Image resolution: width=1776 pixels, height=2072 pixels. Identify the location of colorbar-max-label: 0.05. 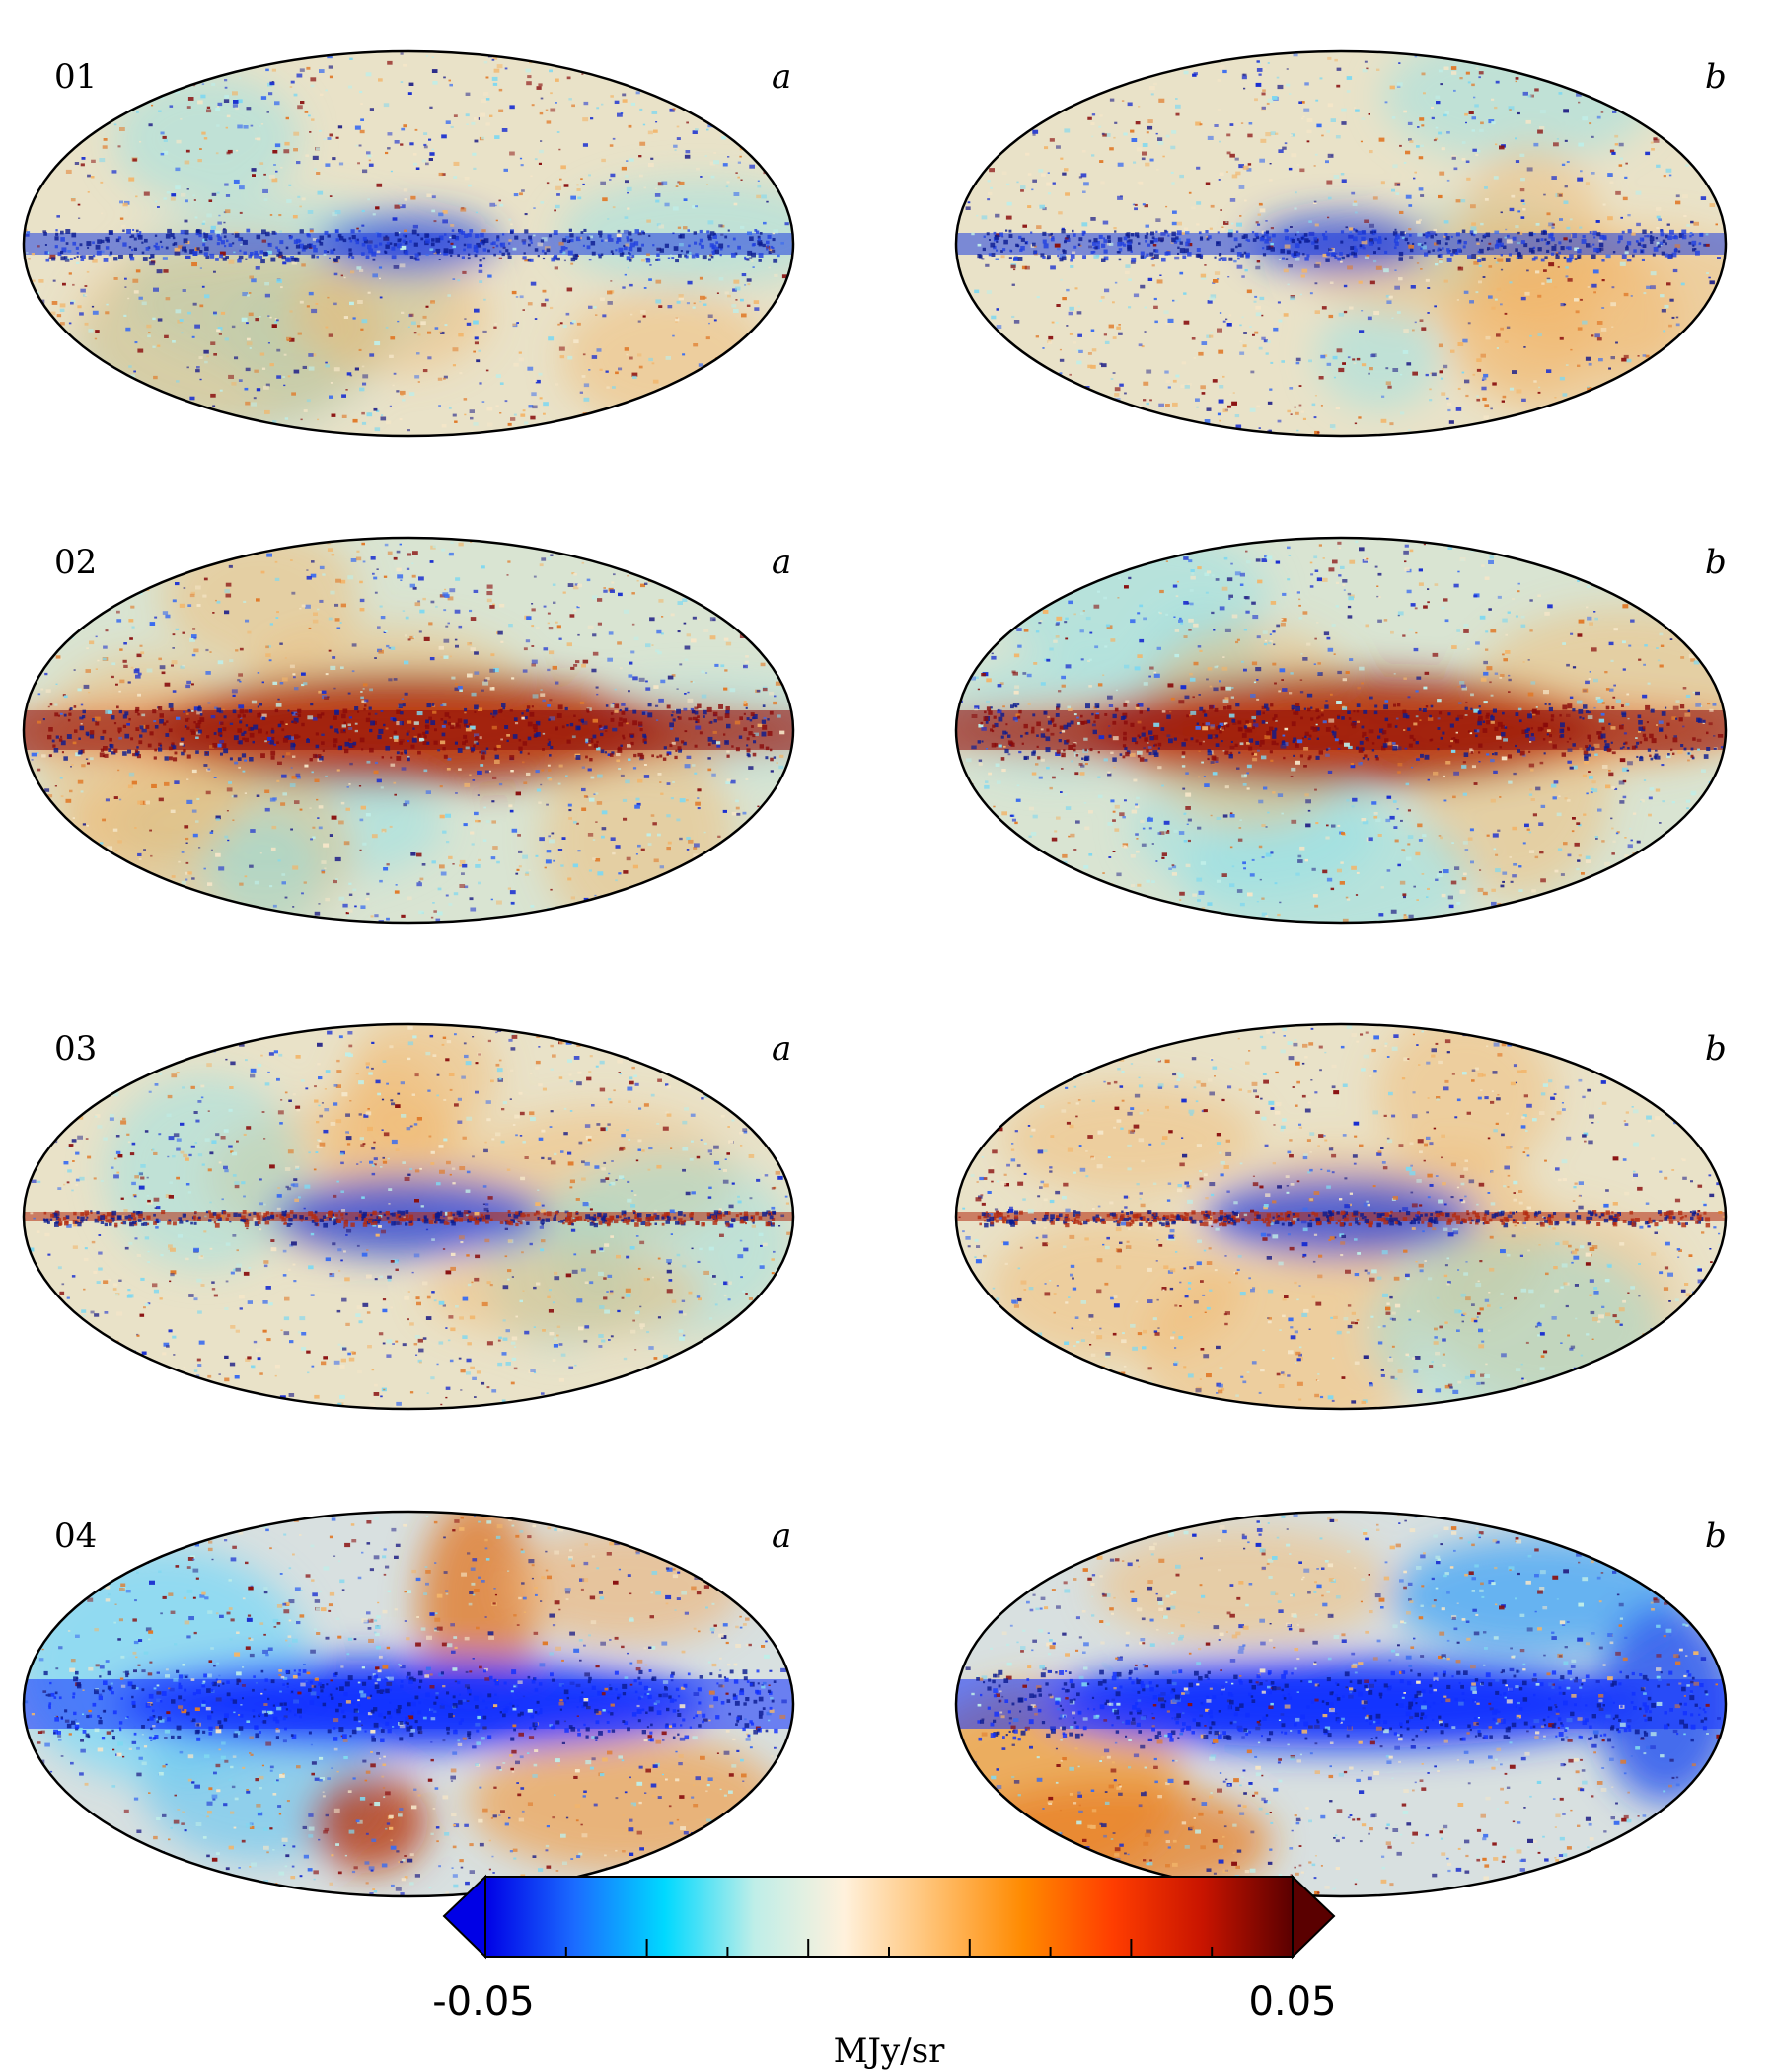
(1292, 2002).